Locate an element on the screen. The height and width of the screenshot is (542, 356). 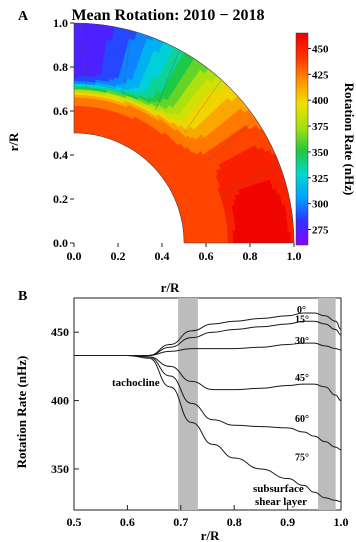
colorbar is located at coordinates (302, 139).